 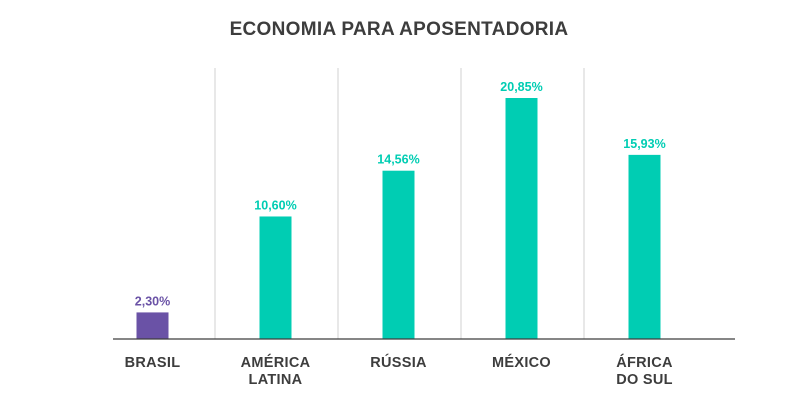 I want to click on data-label: 20,85%, so click(x=521, y=87).